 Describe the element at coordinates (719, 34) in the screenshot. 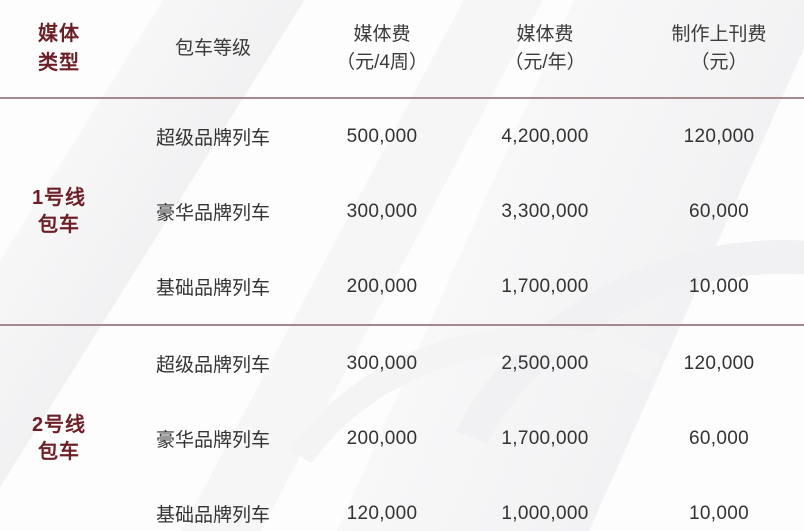

I see `column-header-production-fee-line1: 制作上刊费` at that location.